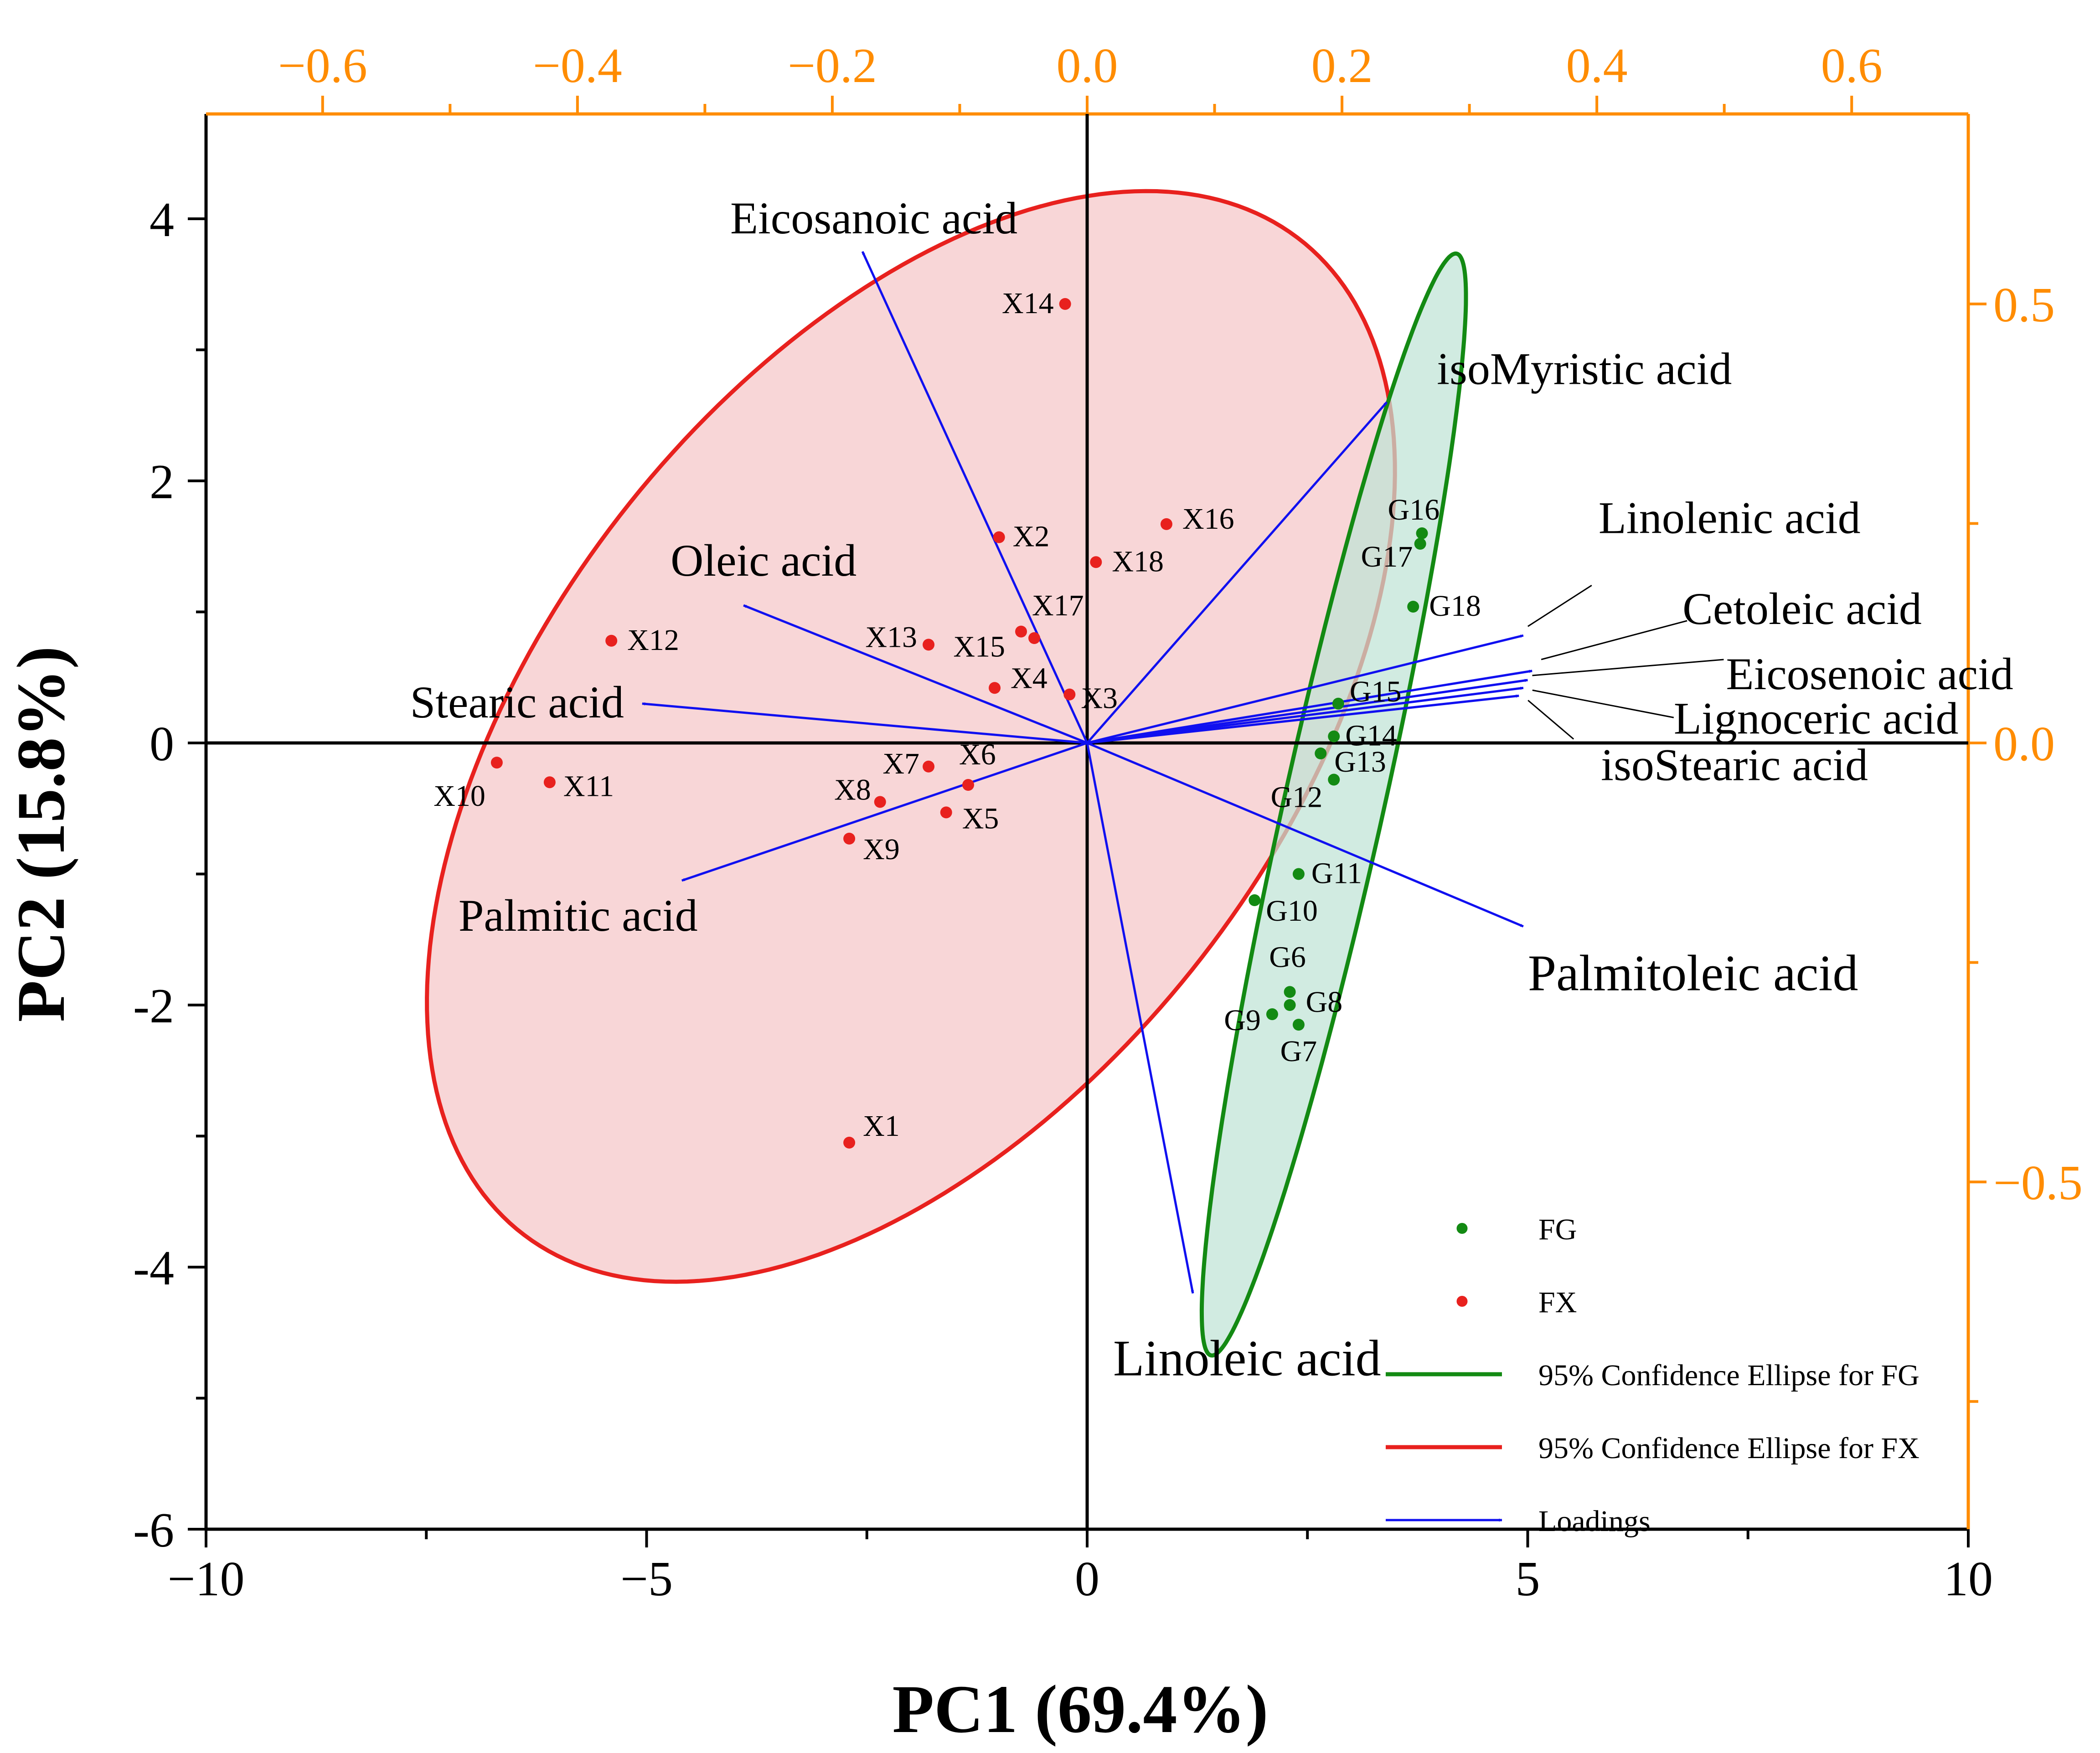  Describe the element at coordinates (653, 640) in the screenshot. I see `score-label: X12` at that location.